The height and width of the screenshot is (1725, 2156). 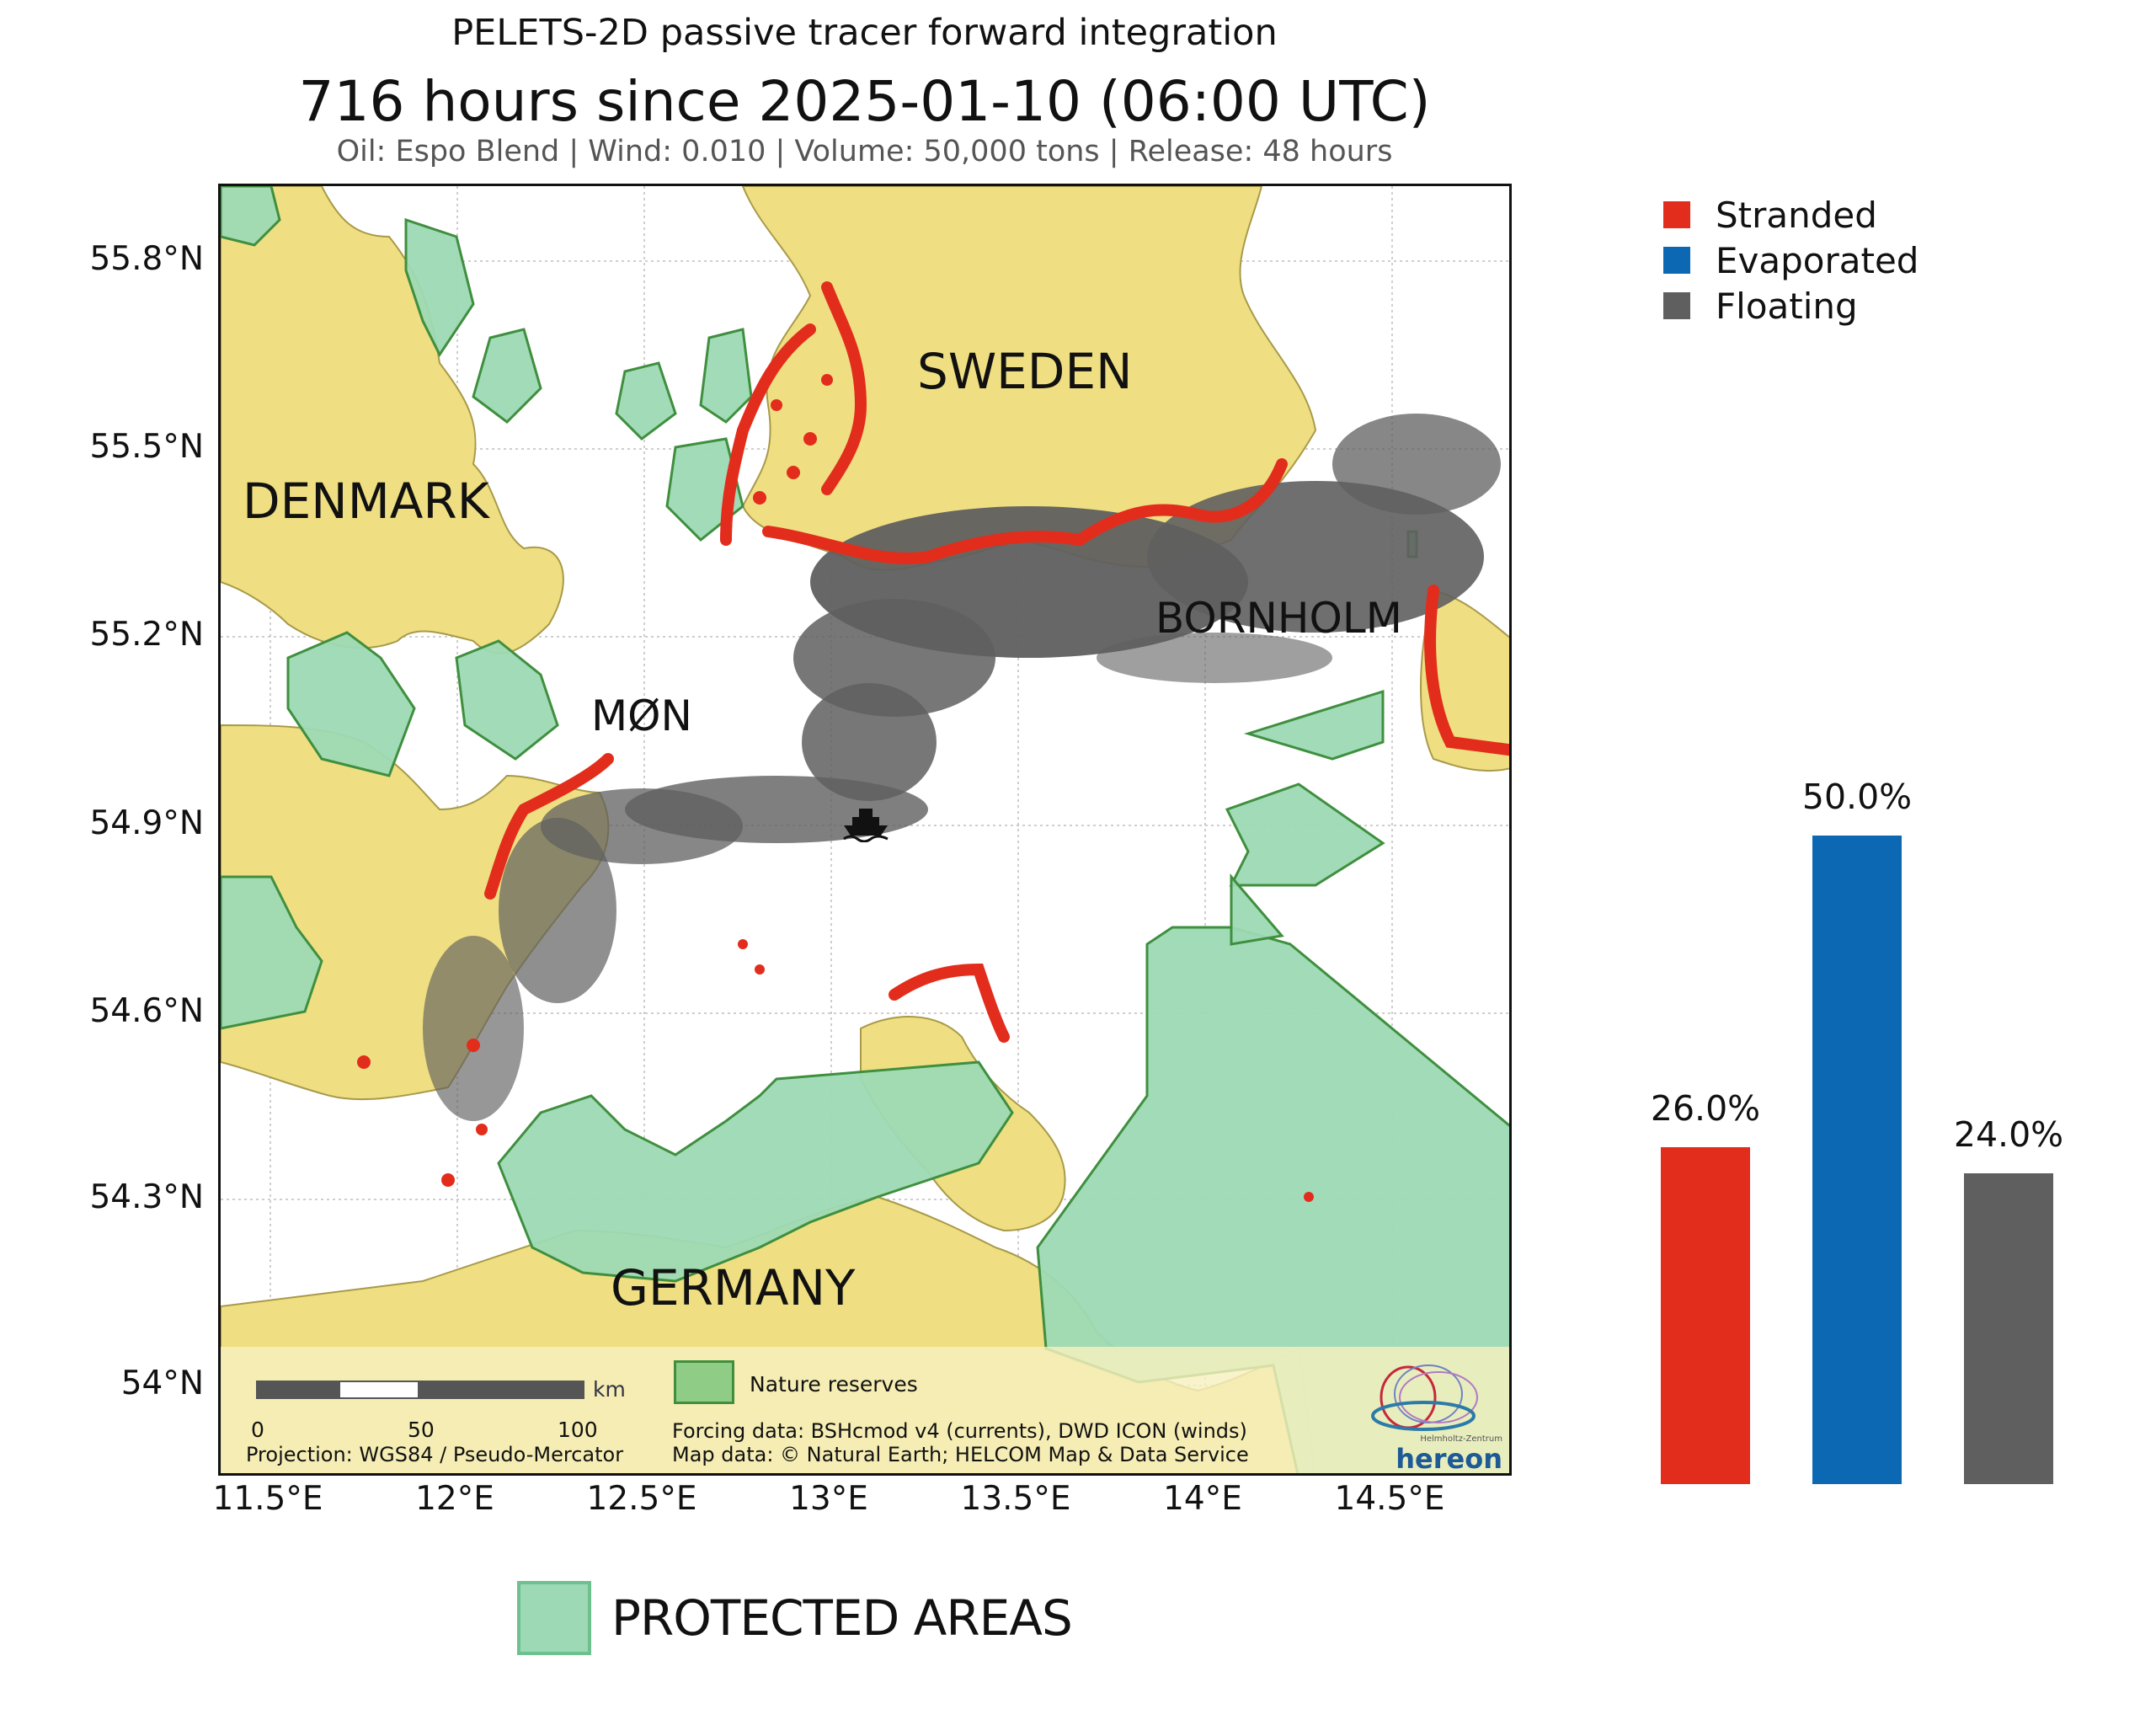 What do you see at coordinates (865, 101) in the screenshot?
I see `page-title: 716 hours since 2025-01-10 (06:00 UTC)` at bounding box center [865, 101].